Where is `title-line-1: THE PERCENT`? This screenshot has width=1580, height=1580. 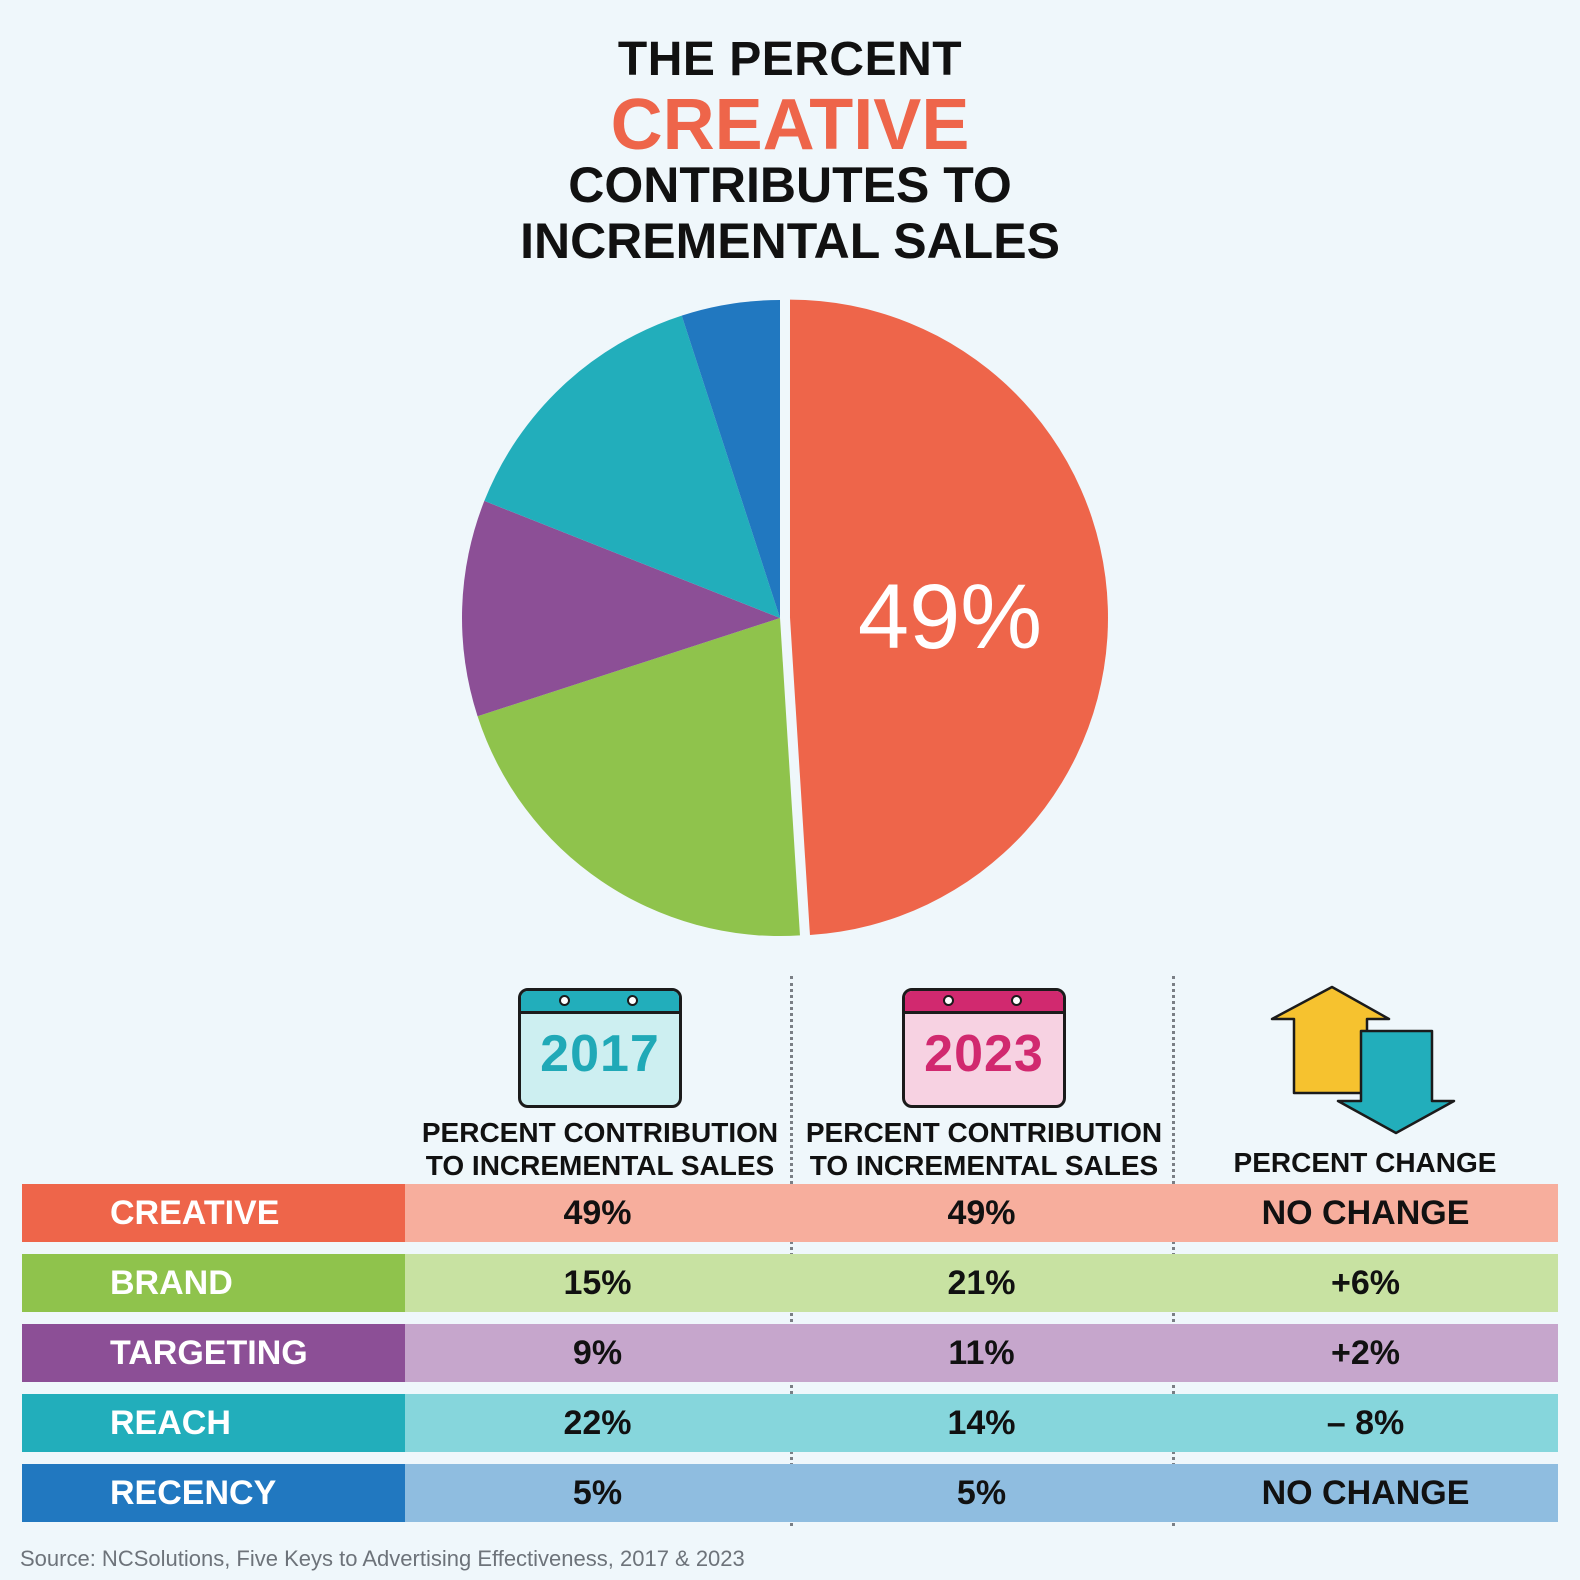
title-line-1: THE PERCENT is located at coordinates (790, 59).